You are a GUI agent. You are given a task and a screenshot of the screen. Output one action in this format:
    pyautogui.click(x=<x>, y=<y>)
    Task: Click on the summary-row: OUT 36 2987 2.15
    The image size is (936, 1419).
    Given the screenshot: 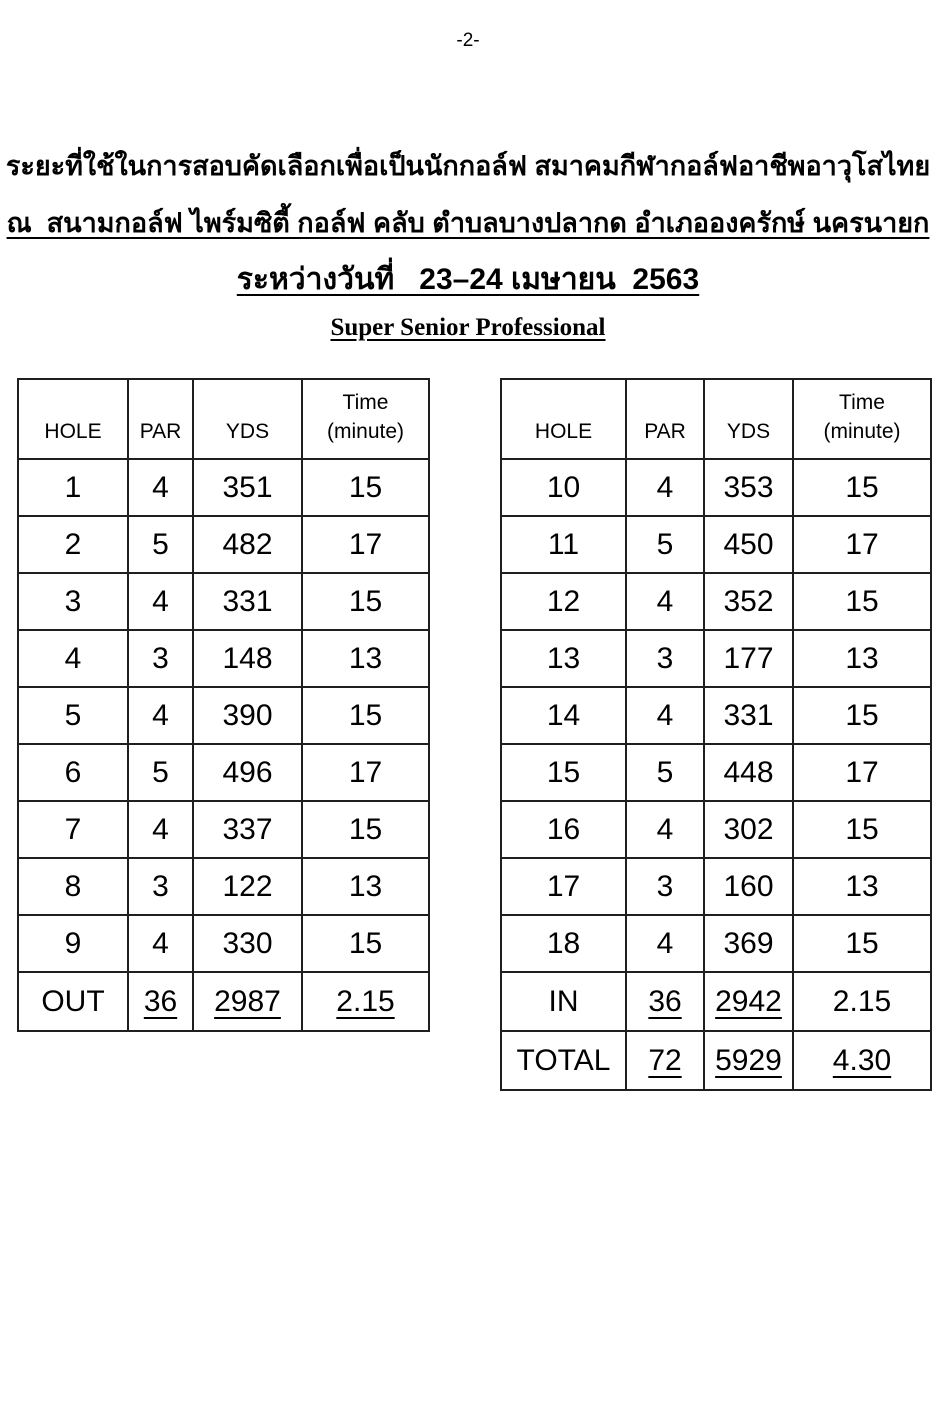 What is the action you would take?
    pyautogui.click(x=223, y=1001)
    